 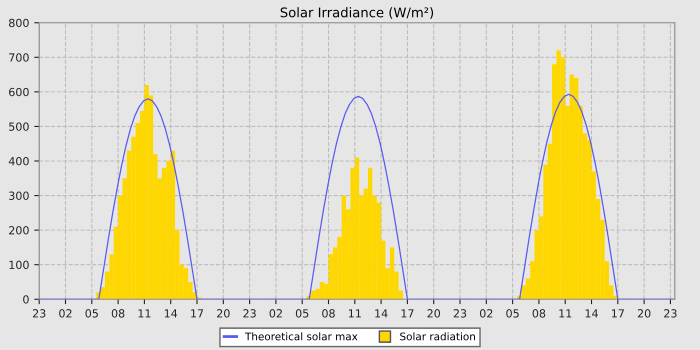 What do you see at coordinates (19, 230) in the screenshot?
I see `y-tick-label: 200` at bounding box center [19, 230].